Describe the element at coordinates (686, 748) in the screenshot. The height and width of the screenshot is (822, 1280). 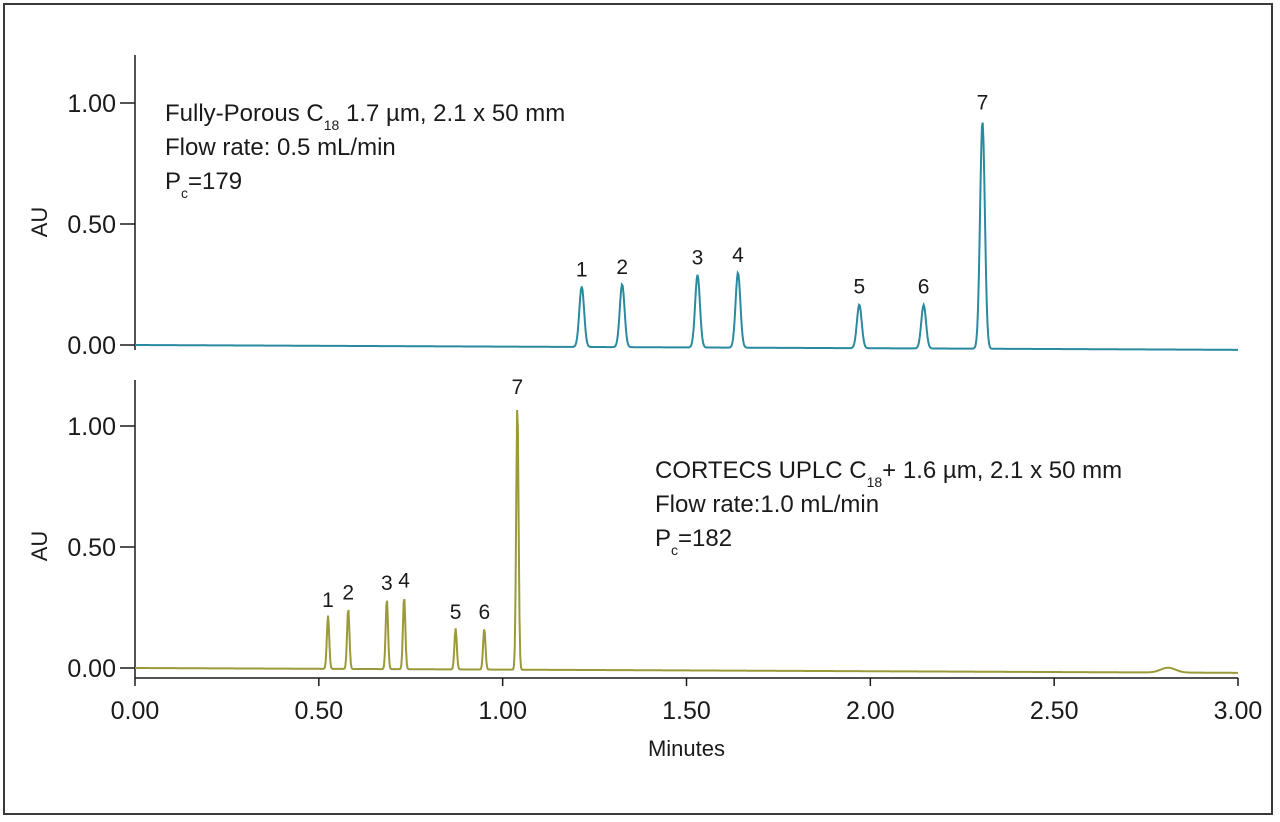
I see `x-axis-title: Minutes` at that location.